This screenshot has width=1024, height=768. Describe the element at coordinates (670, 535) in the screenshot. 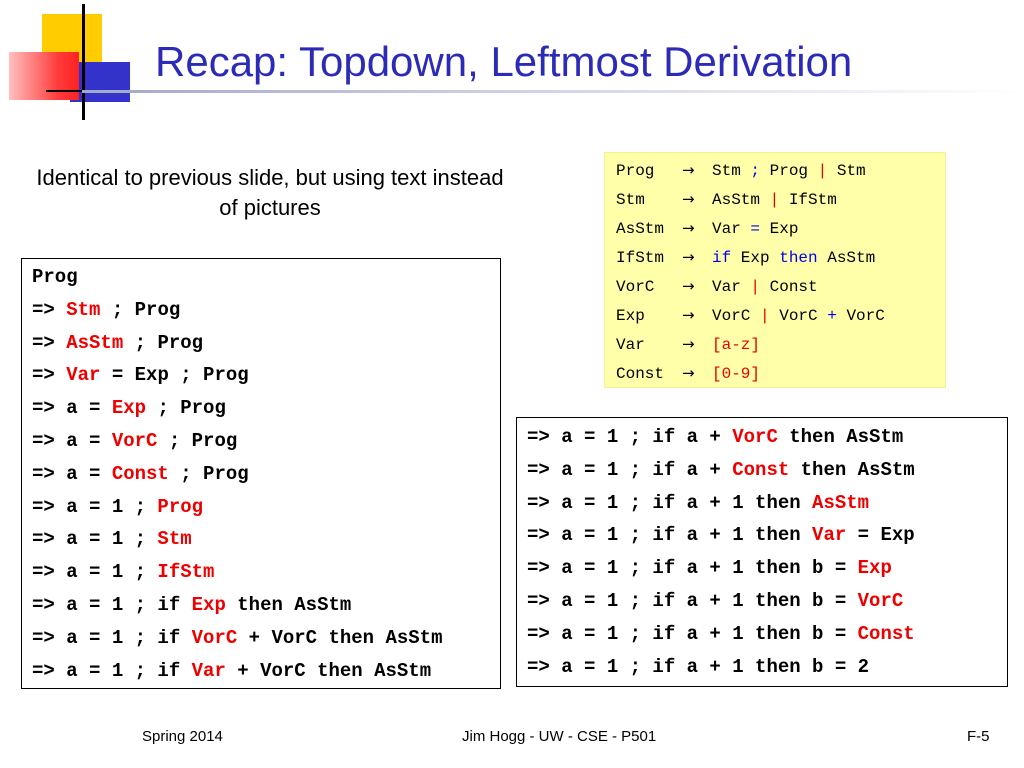

I see `plain-text: => a = 1 ; if a + 1 then` at that location.